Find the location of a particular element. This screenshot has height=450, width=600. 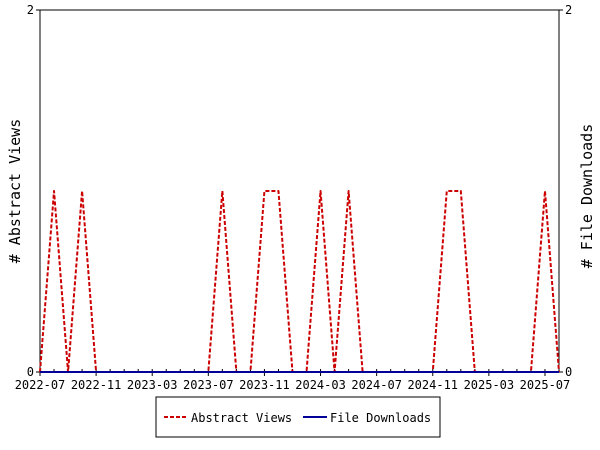

legend-box is located at coordinates (298, 417).